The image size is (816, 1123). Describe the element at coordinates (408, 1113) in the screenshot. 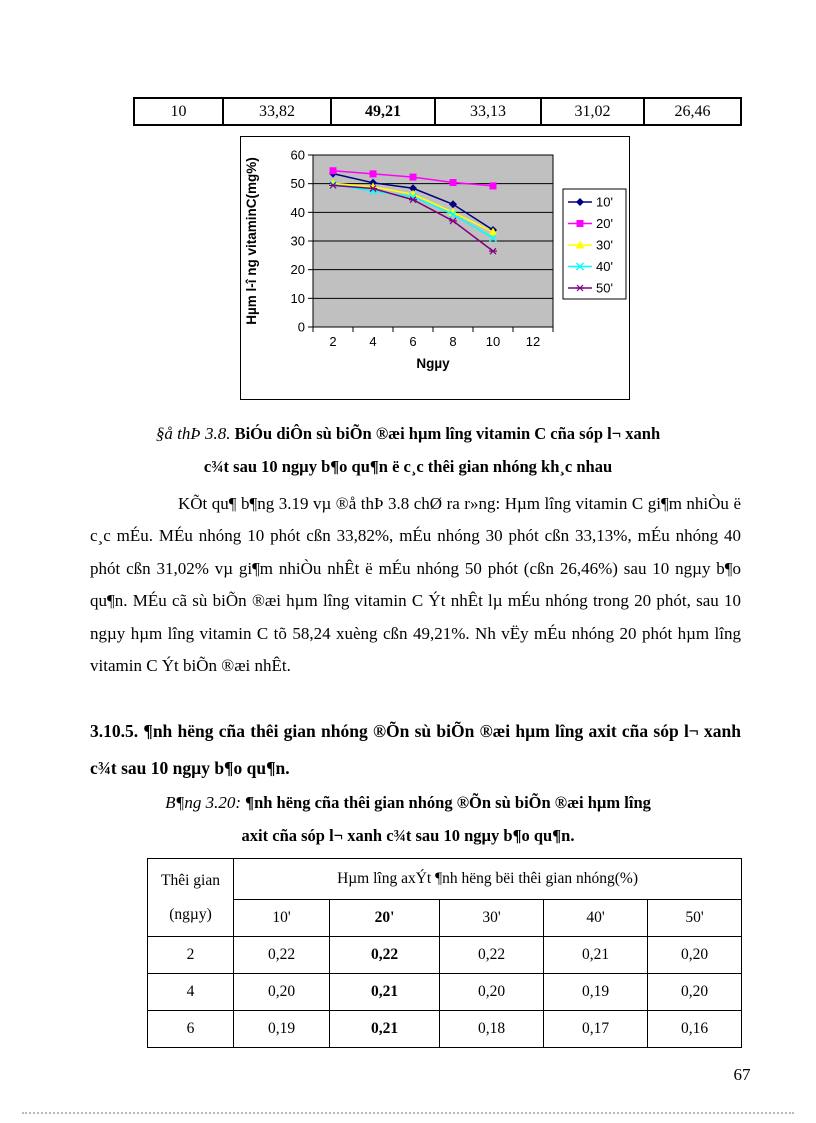

I see `page-bottom-dotted-divider` at that location.